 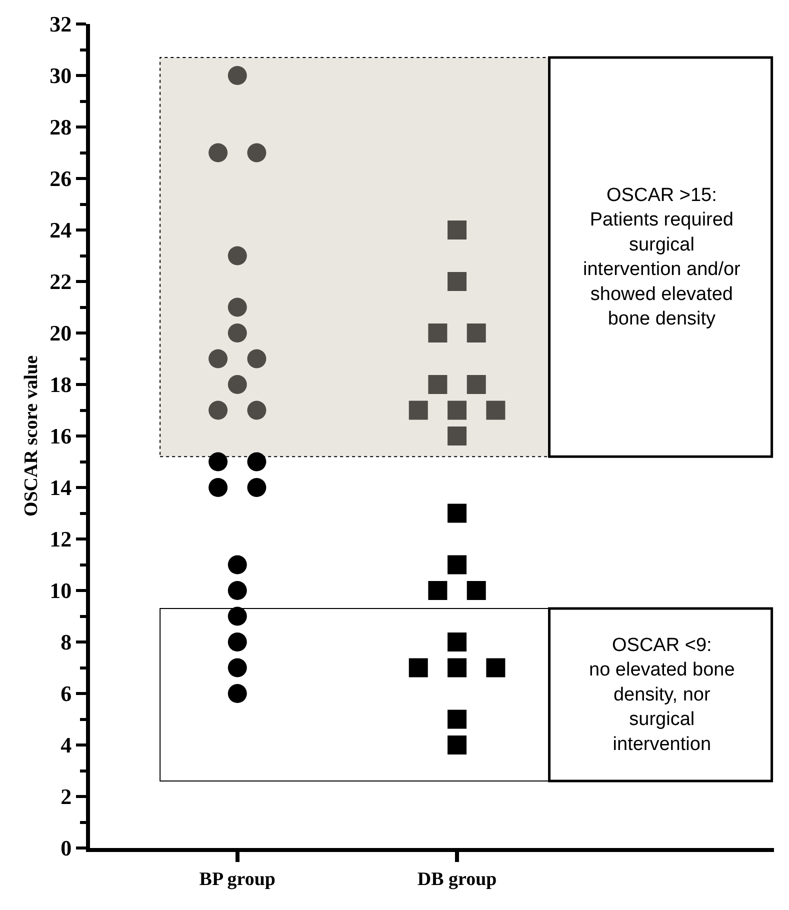 I want to click on y-tick-label: 30, so click(x=61, y=75).